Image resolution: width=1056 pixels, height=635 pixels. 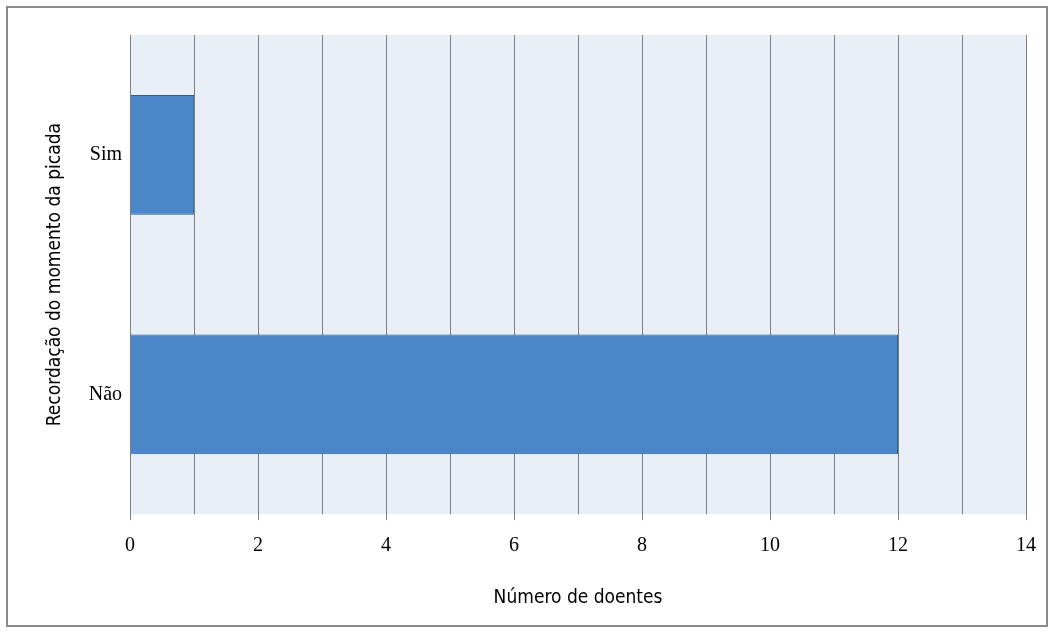 What do you see at coordinates (53, 275) in the screenshot?
I see `y-axis-title: Recordação do momento da picada` at bounding box center [53, 275].